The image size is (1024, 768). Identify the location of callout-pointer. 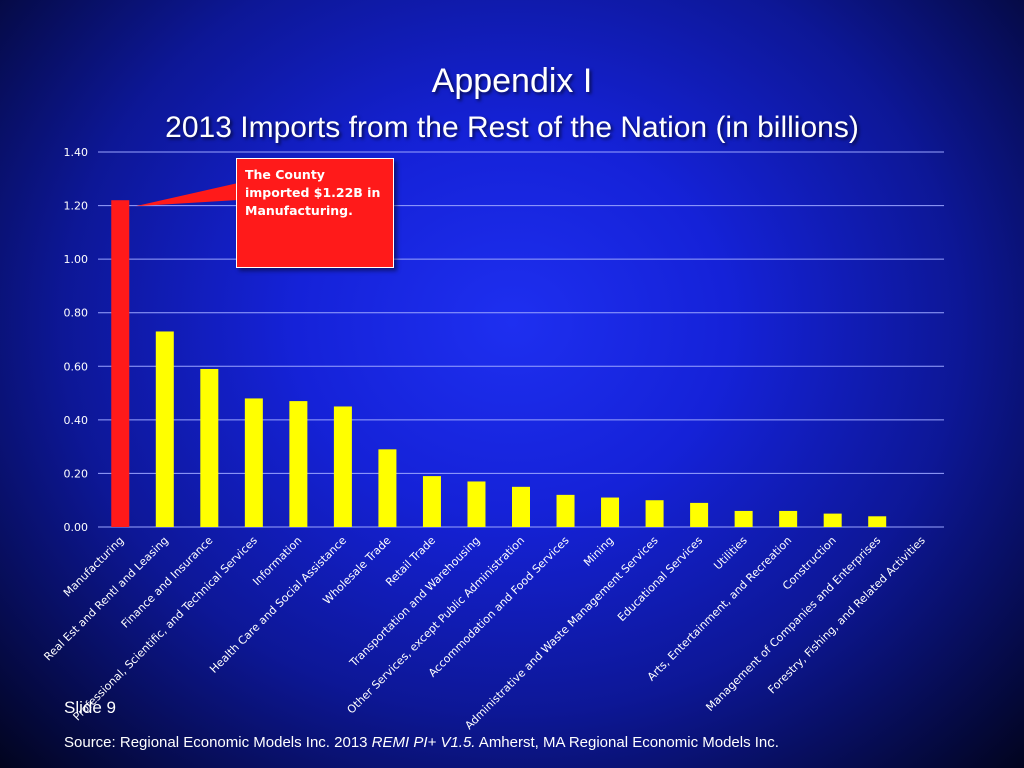
(186, 195).